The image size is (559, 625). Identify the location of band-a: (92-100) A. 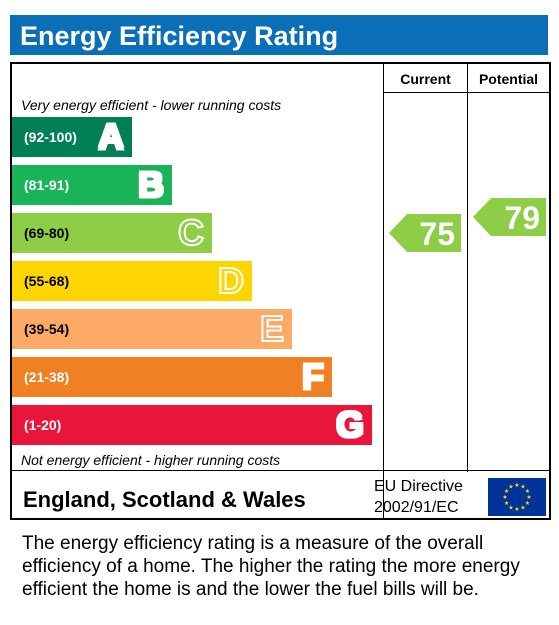
(72, 136).